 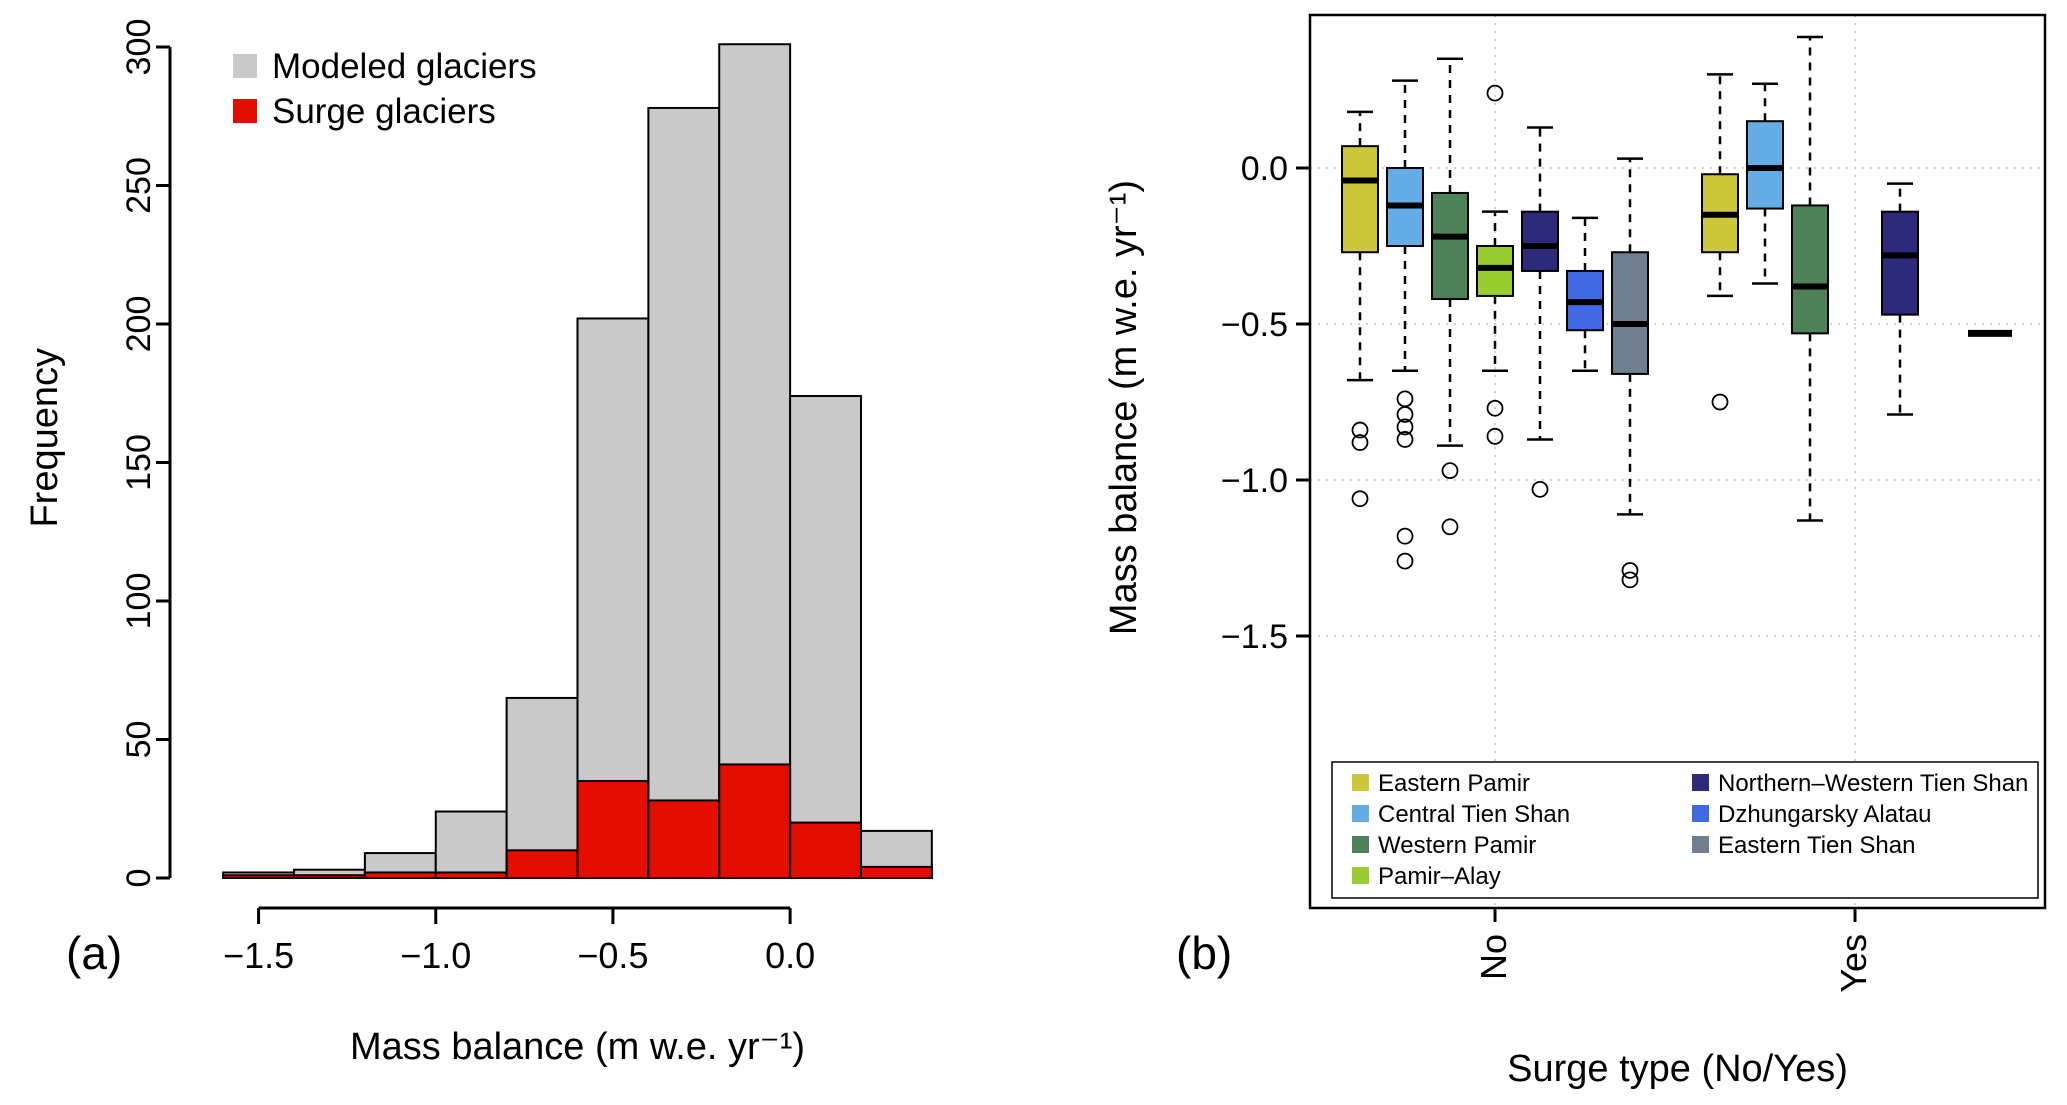 What do you see at coordinates (139, 740) in the screenshot?
I see `y-tick-label: 50` at bounding box center [139, 740].